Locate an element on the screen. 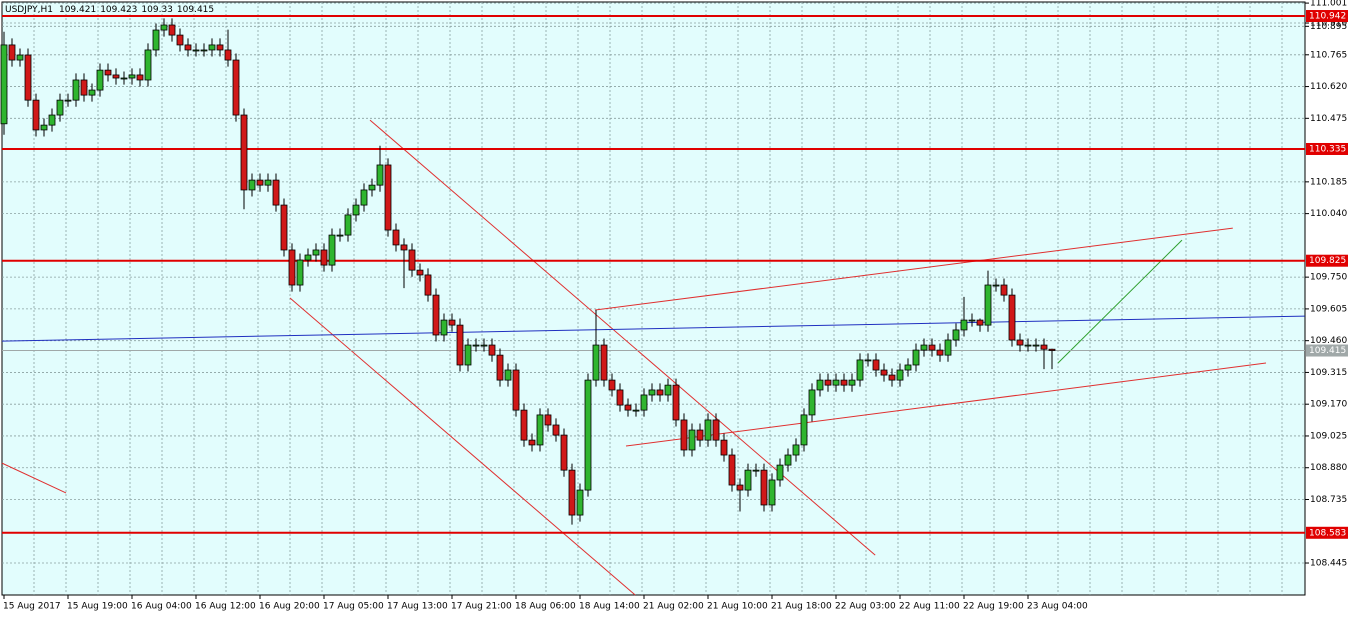  header-open: 109.421 is located at coordinates (77, 10).